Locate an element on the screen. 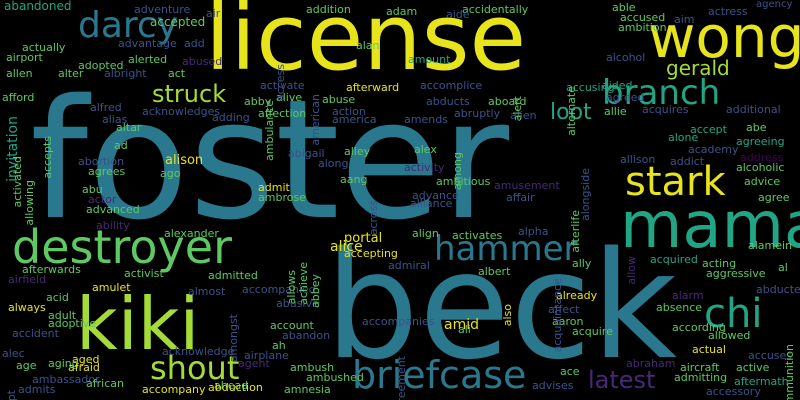 This screenshot has height=400, width=800. word-alias: alias is located at coordinates (115, 119).